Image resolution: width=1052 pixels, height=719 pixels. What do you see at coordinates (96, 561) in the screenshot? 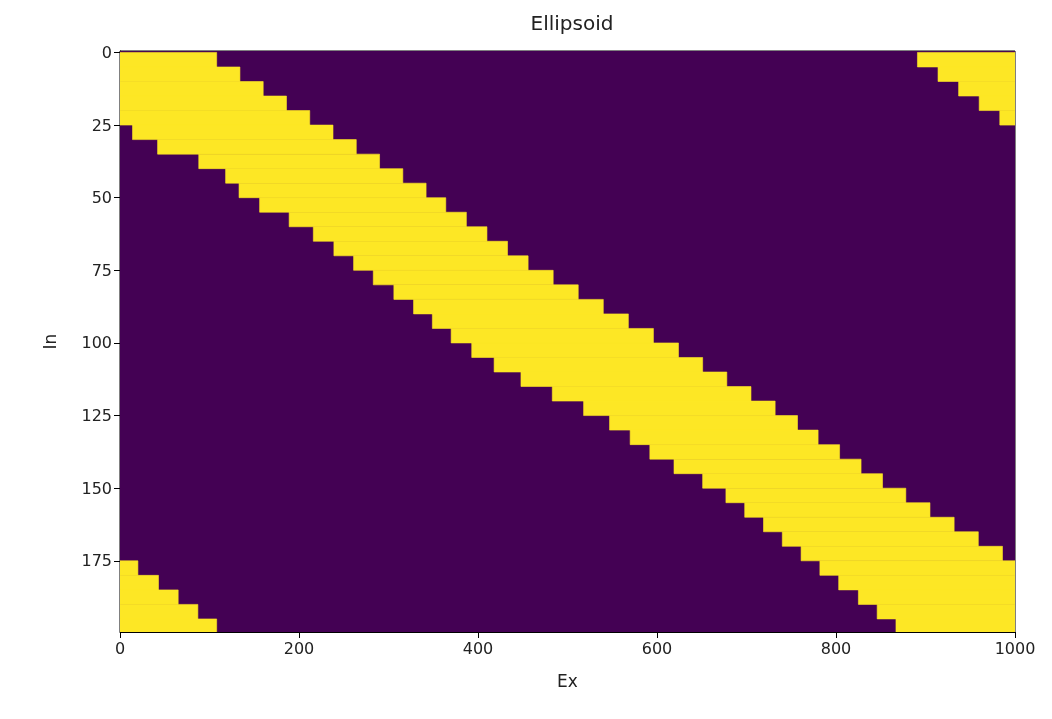
I see `y-tick-label: 175` at bounding box center [96, 561].